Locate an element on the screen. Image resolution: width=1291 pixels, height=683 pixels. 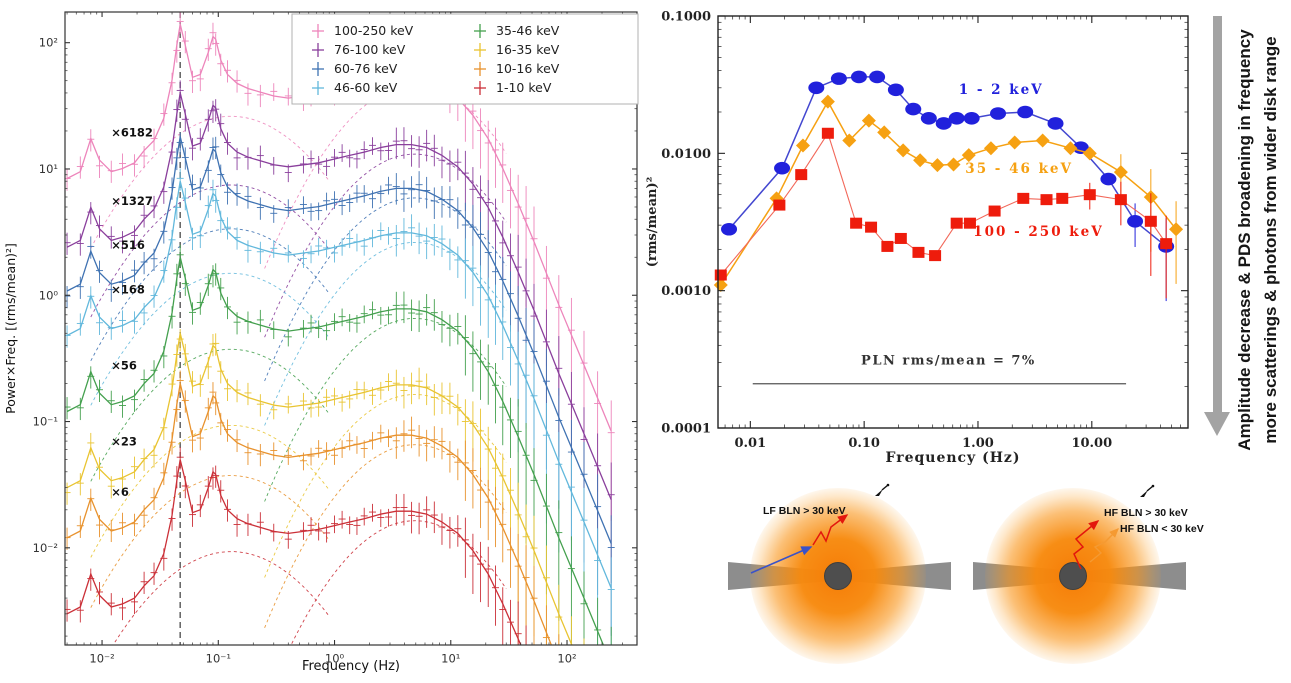
svg-text: Power×Freq. [(rms/mean)²] is located at coordinates (10, 328).